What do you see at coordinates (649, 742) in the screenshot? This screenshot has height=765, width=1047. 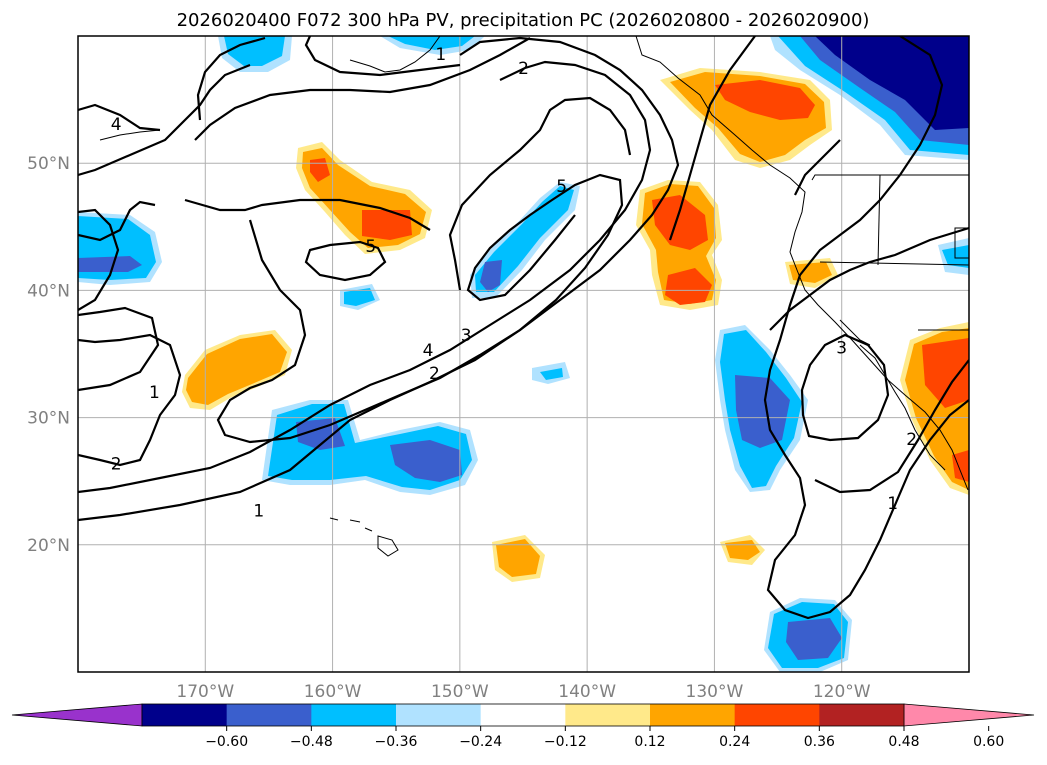 I see `colorbar-label: 0.12` at bounding box center [649, 742].